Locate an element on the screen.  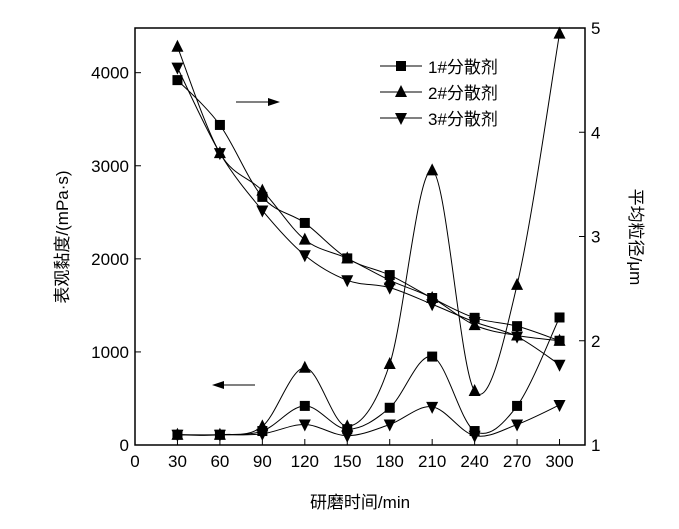
left-arrow is located at coordinates (233, 385).